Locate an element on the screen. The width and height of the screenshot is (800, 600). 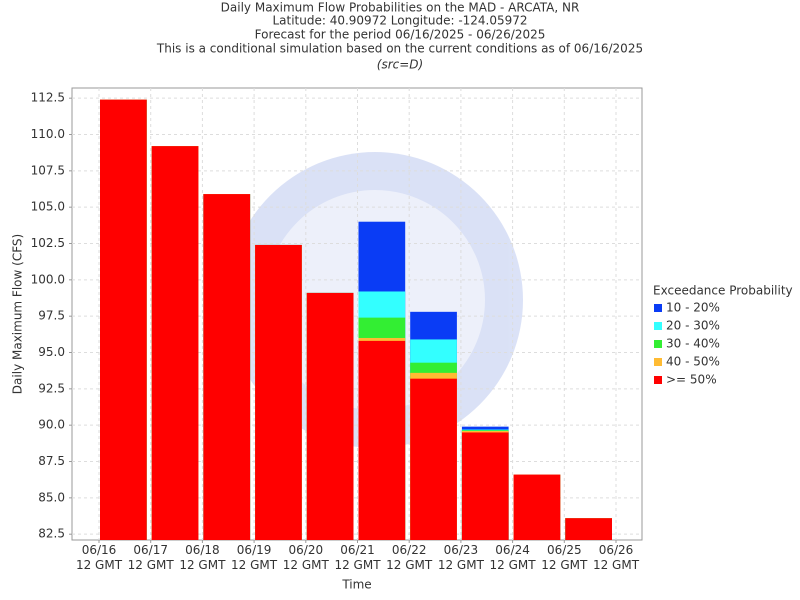
legend-title: Exceedance Probability is located at coordinates (723, 291).